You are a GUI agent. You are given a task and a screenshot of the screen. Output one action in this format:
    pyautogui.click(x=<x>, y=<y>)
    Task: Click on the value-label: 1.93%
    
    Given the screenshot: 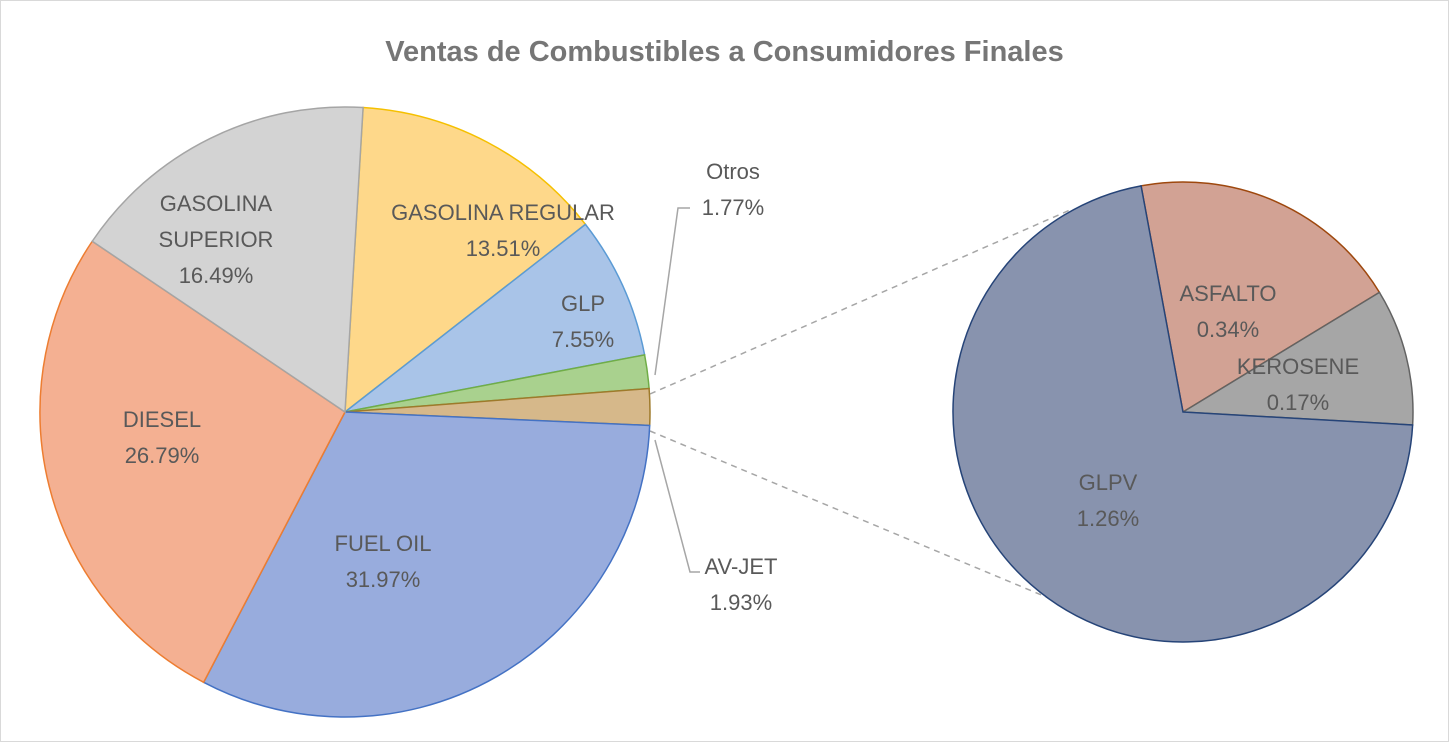 What is the action you would take?
    pyautogui.click(x=741, y=602)
    